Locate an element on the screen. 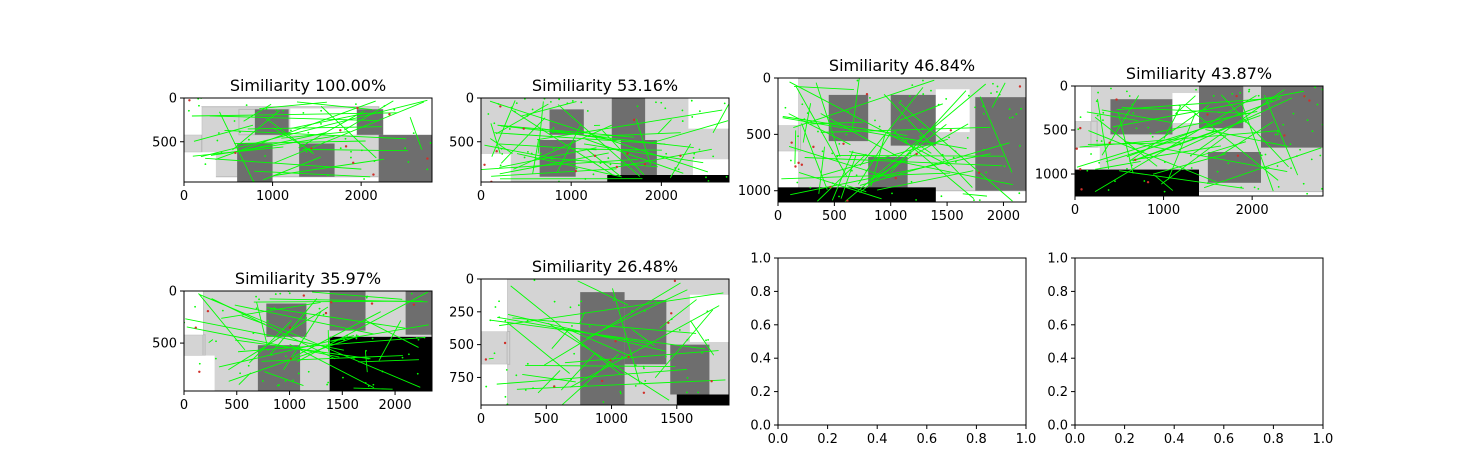  floorplan-room-outline is located at coordinates (317, 341).